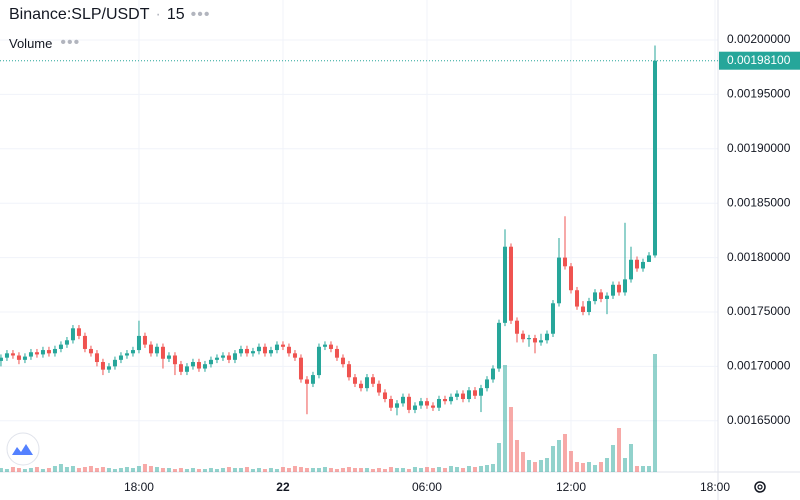 The height and width of the screenshot is (500, 800). What do you see at coordinates (759, 202) in the screenshot?
I see `y-tick-label: 0.00185000` at bounding box center [759, 202].